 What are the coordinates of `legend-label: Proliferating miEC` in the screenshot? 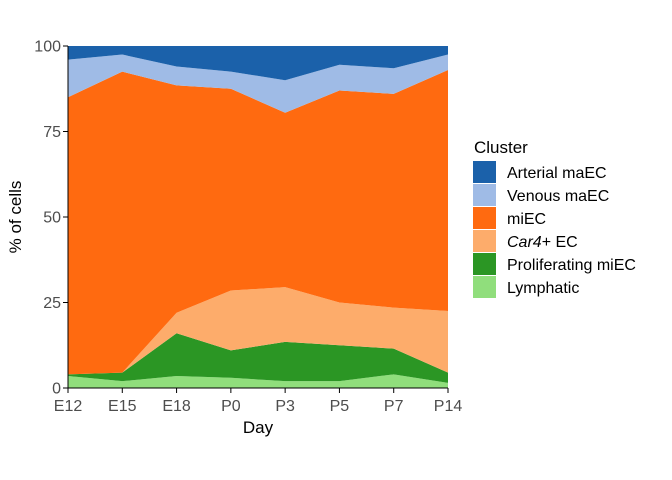 It's located at (571, 265).